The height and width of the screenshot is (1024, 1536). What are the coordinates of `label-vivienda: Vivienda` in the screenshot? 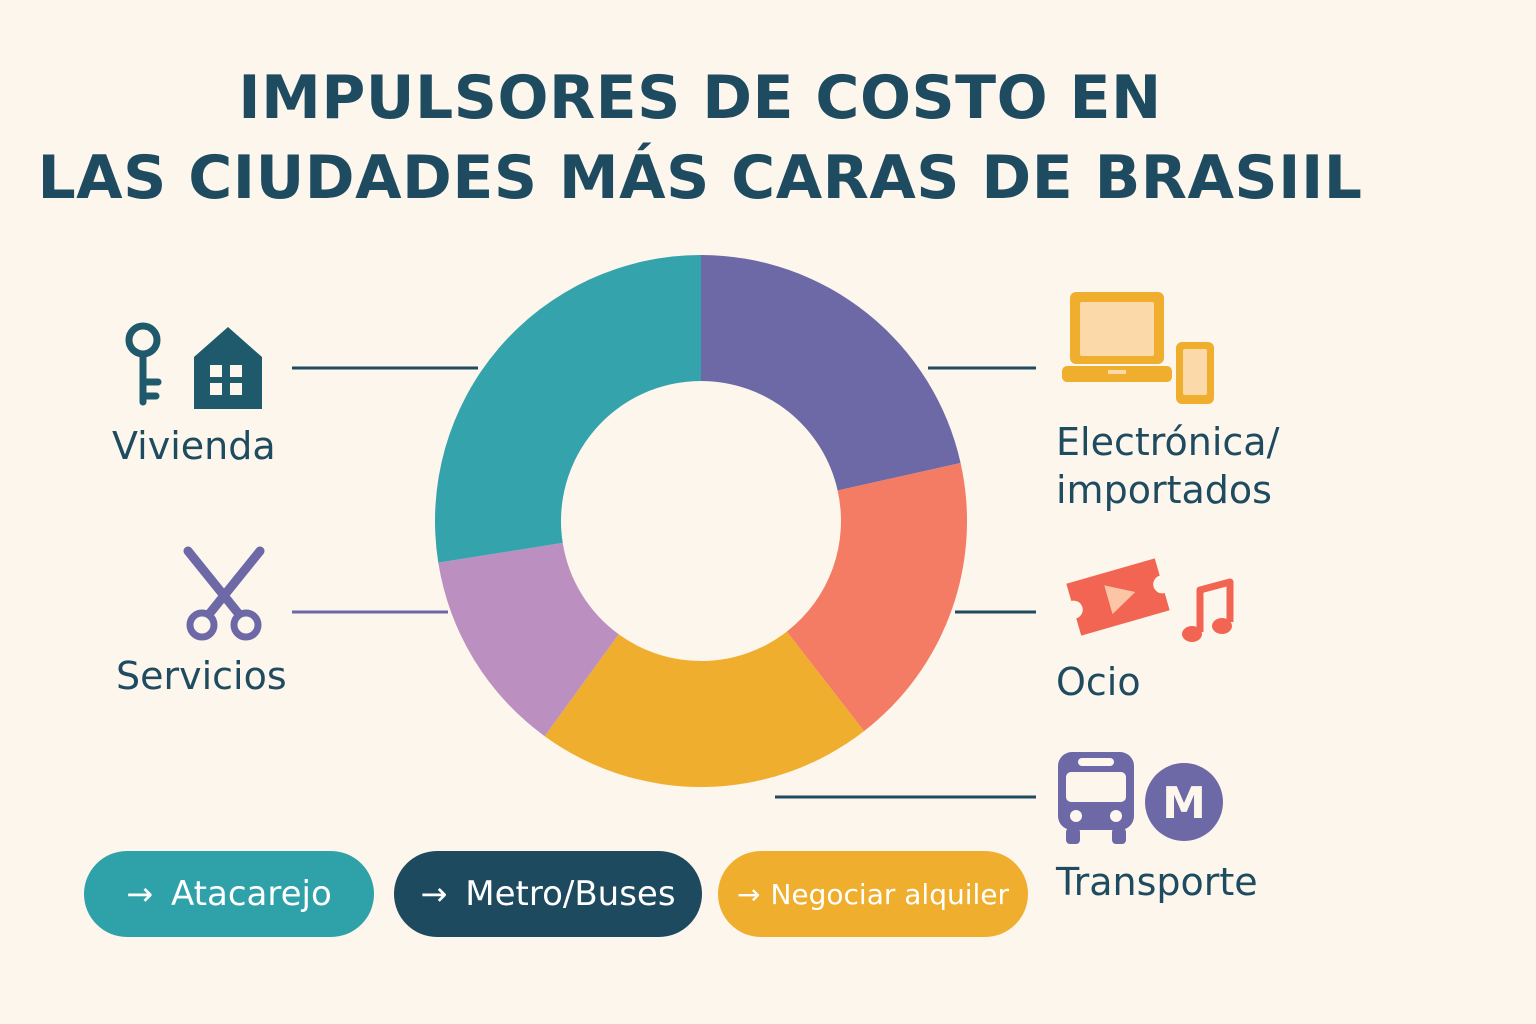 It's located at (194, 446).